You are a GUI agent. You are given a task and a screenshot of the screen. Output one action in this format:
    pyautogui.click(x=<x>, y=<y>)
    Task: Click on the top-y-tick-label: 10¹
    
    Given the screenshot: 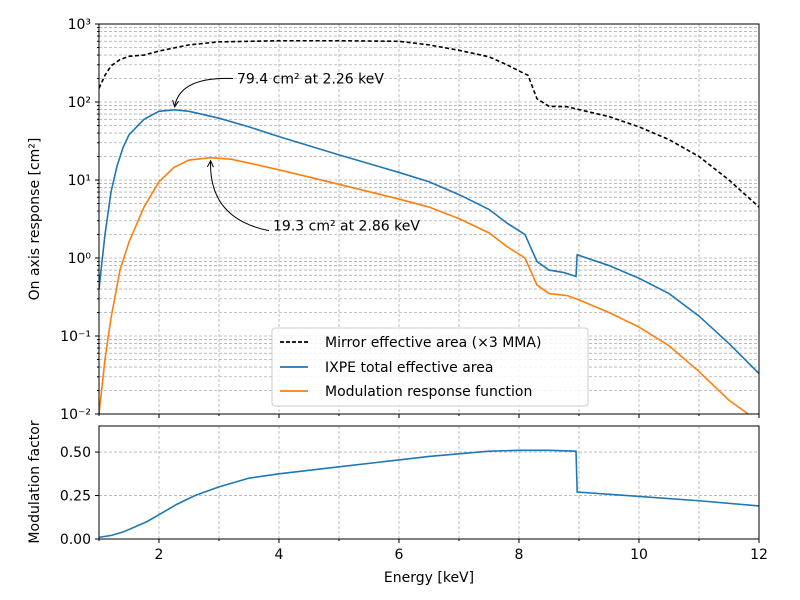 What is the action you would take?
    pyautogui.click(x=79, y=181)
    